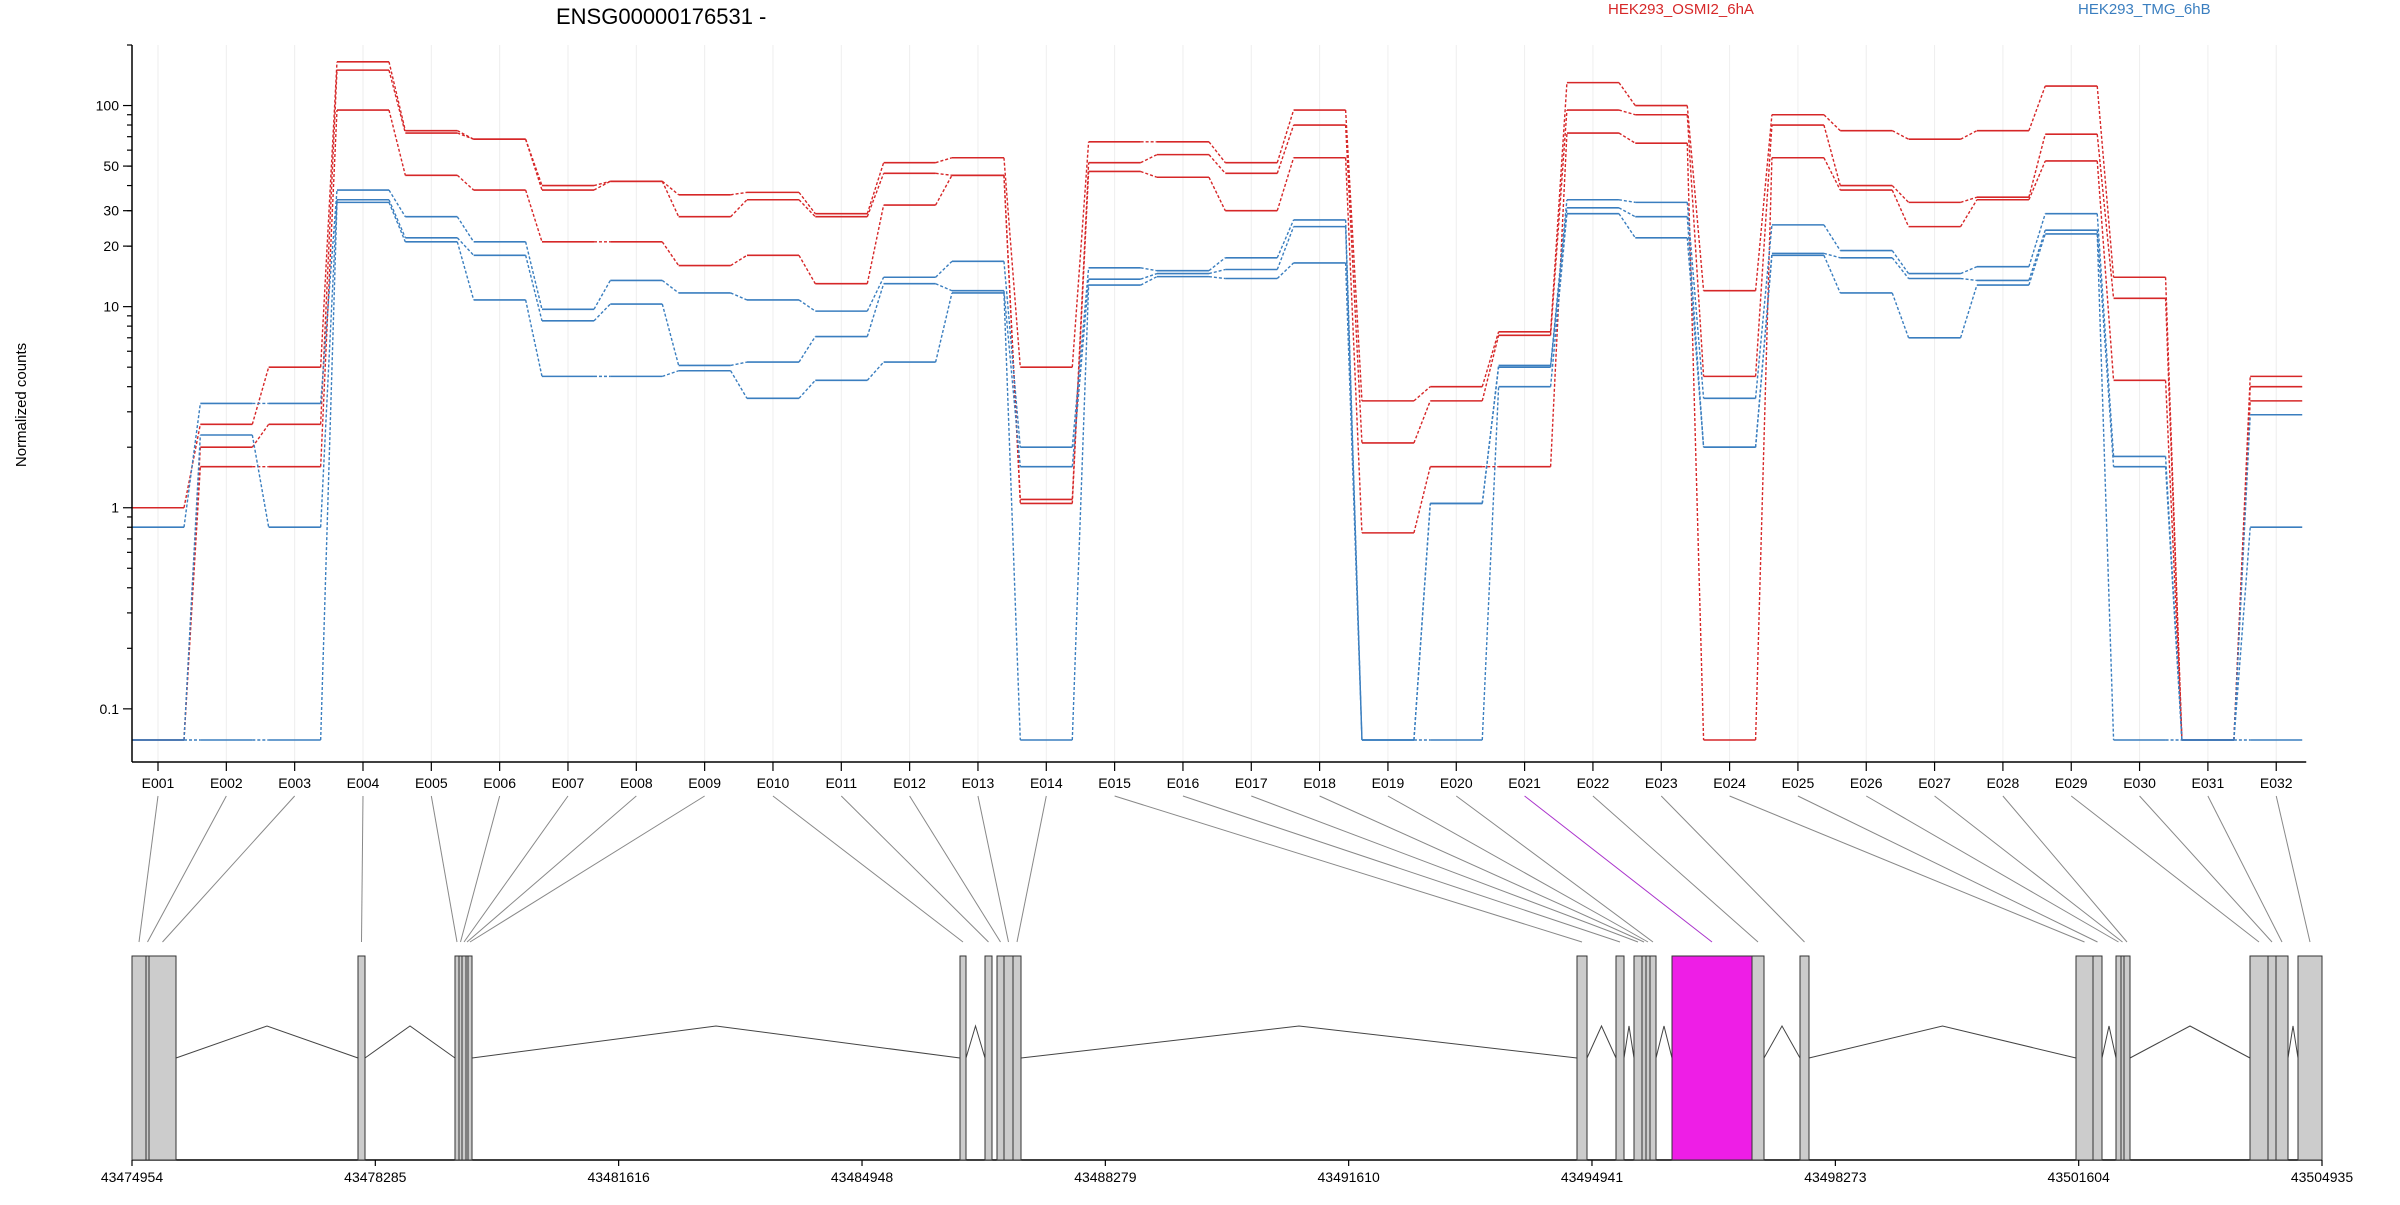 Image resolution: width=2400 pixels, height=1205 pixels. Describe the element at coordinates (363, 783) in the screenshot. I see `x-tick-label: E004` at that location.